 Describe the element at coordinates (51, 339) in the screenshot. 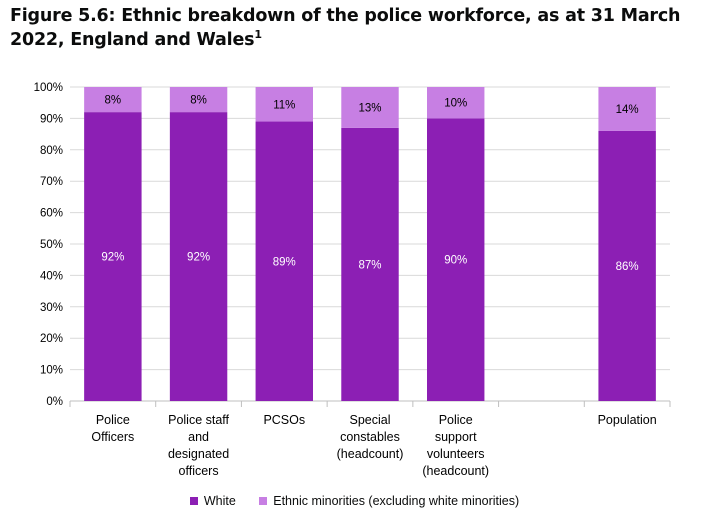

I see `y-tick-label: 20%` at that location.